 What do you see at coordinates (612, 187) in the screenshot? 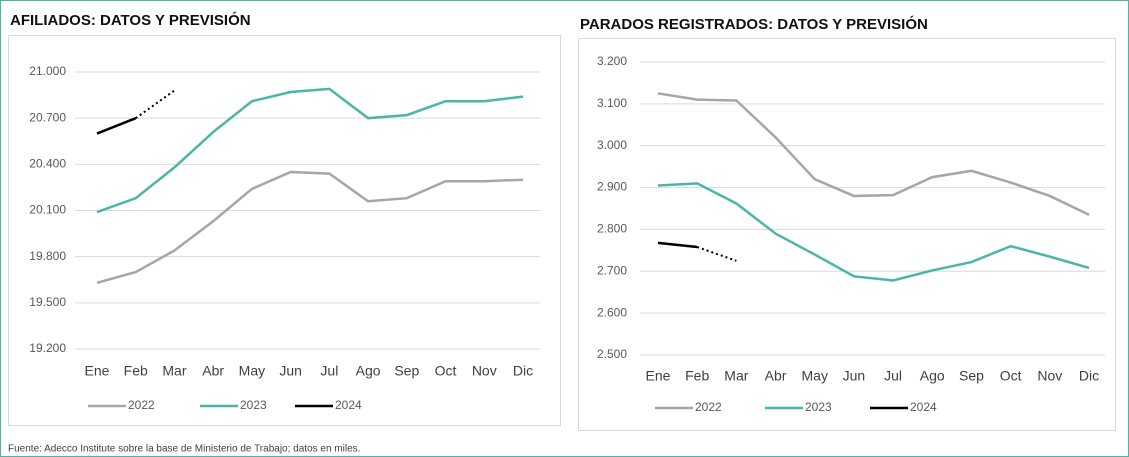
I see `y-tick-label: 2.900` at bounding box center [612, 187].